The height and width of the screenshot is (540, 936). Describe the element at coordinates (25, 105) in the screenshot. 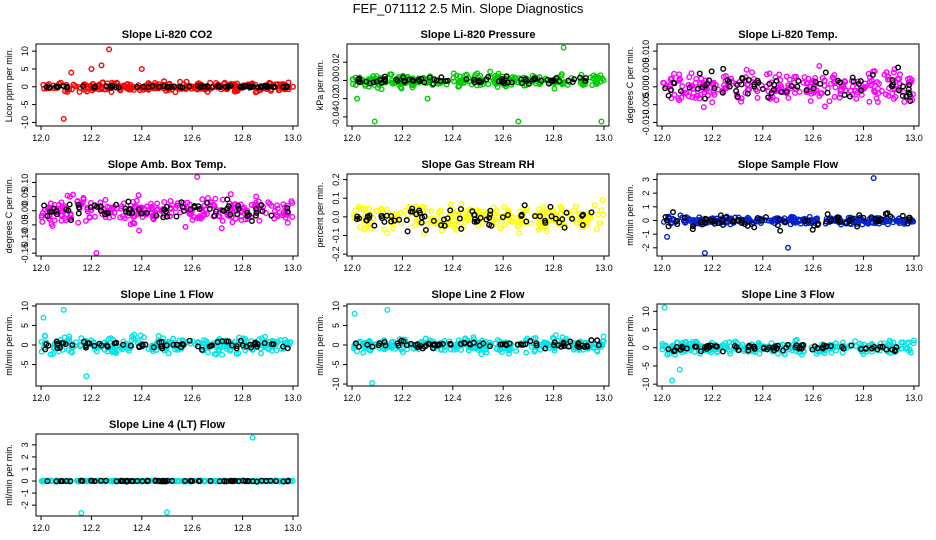

I see `y-tick-label: -5` at that location.